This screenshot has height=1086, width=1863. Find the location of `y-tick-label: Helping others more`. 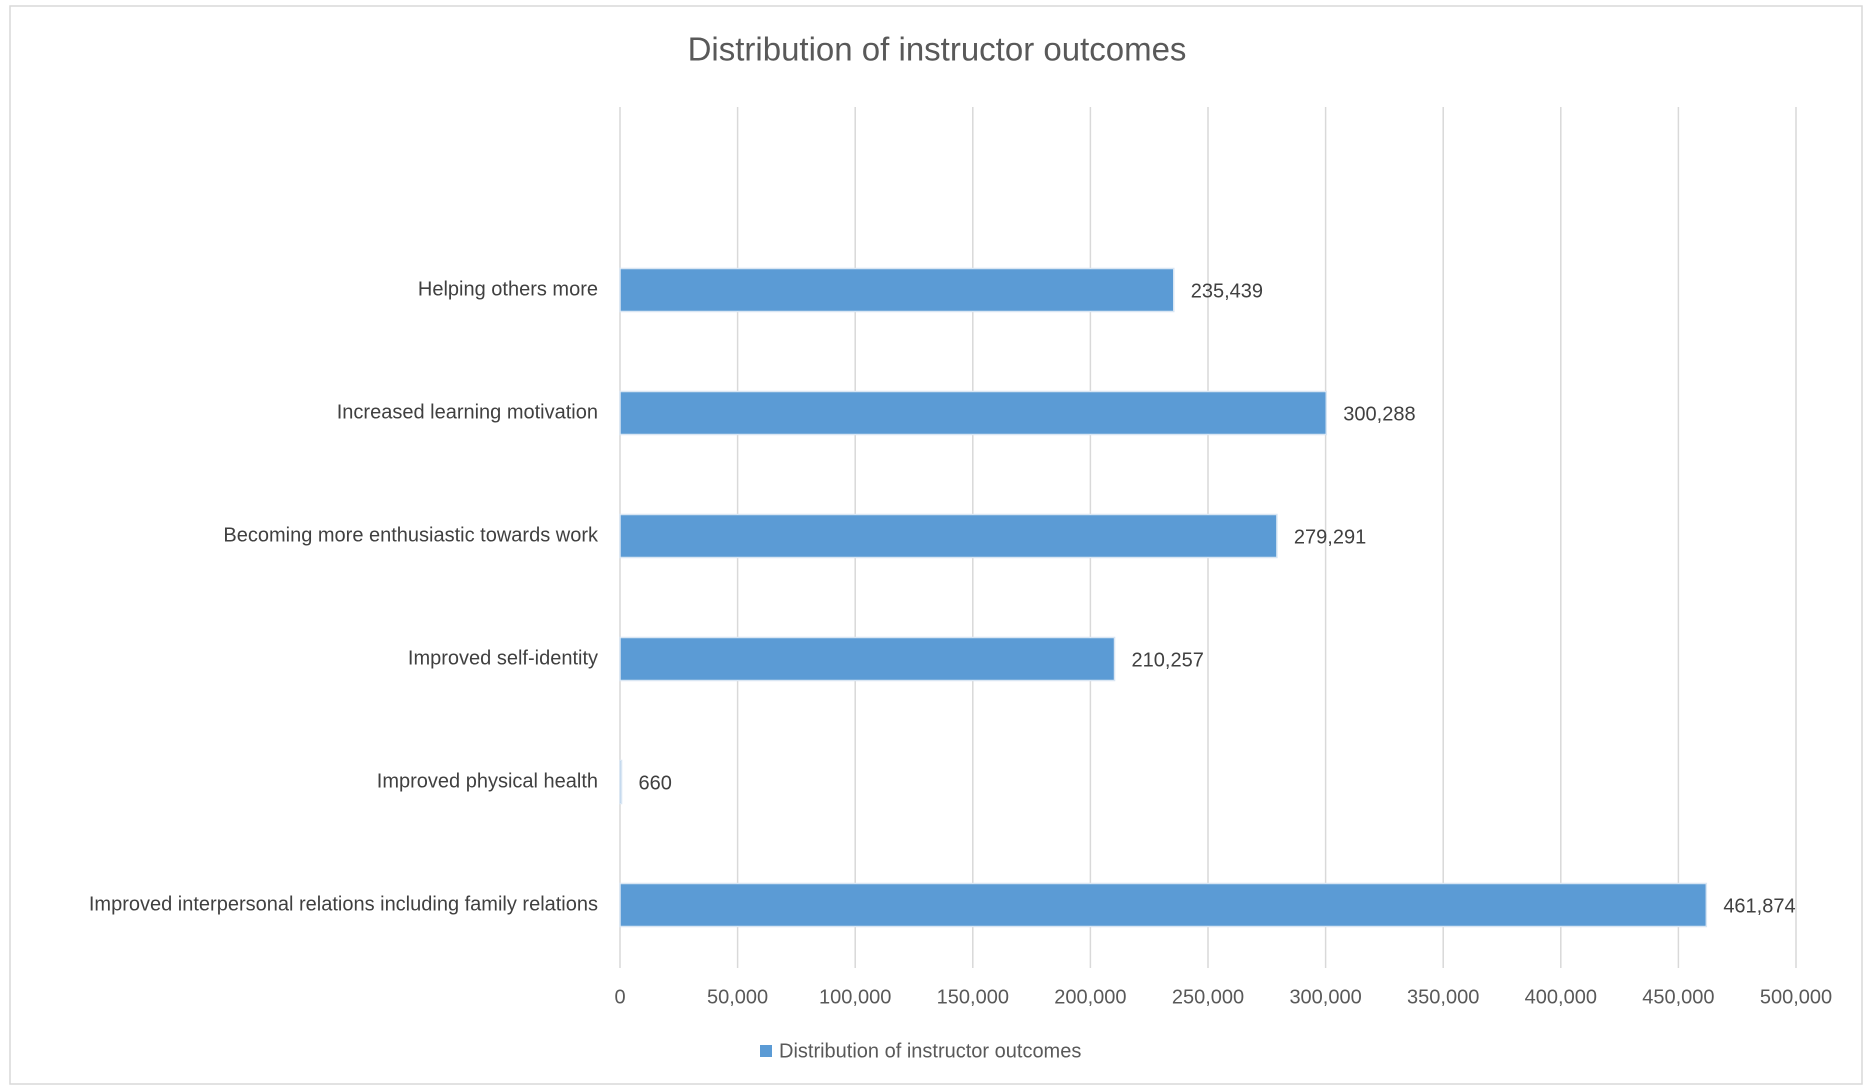

y-tick-label: Helping others more is located at coordinates (508, 289).